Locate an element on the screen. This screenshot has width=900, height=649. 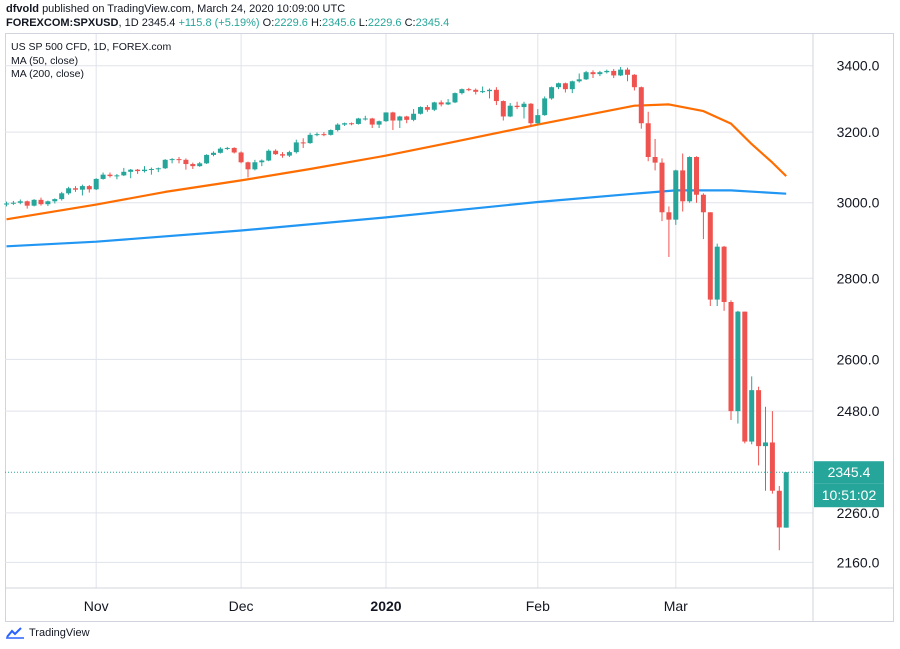
x-tick-label: Nov is located at coordinates (96, 606).